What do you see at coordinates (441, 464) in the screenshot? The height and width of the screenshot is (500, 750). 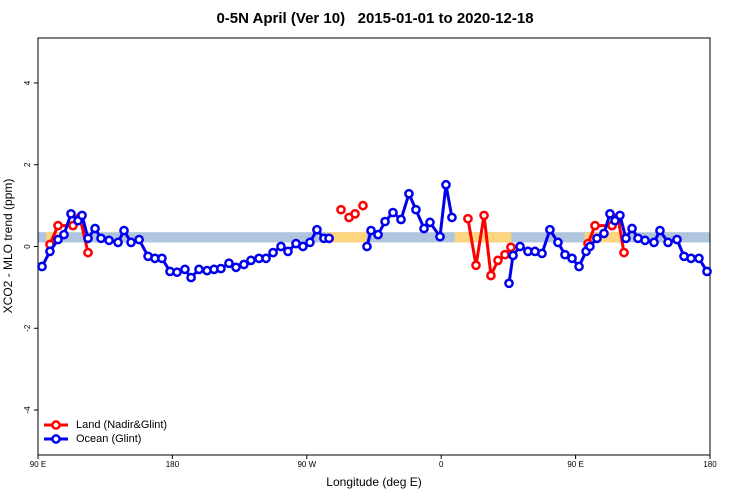 I see `x-tick-label: 0` at bounding box center [441, 464].